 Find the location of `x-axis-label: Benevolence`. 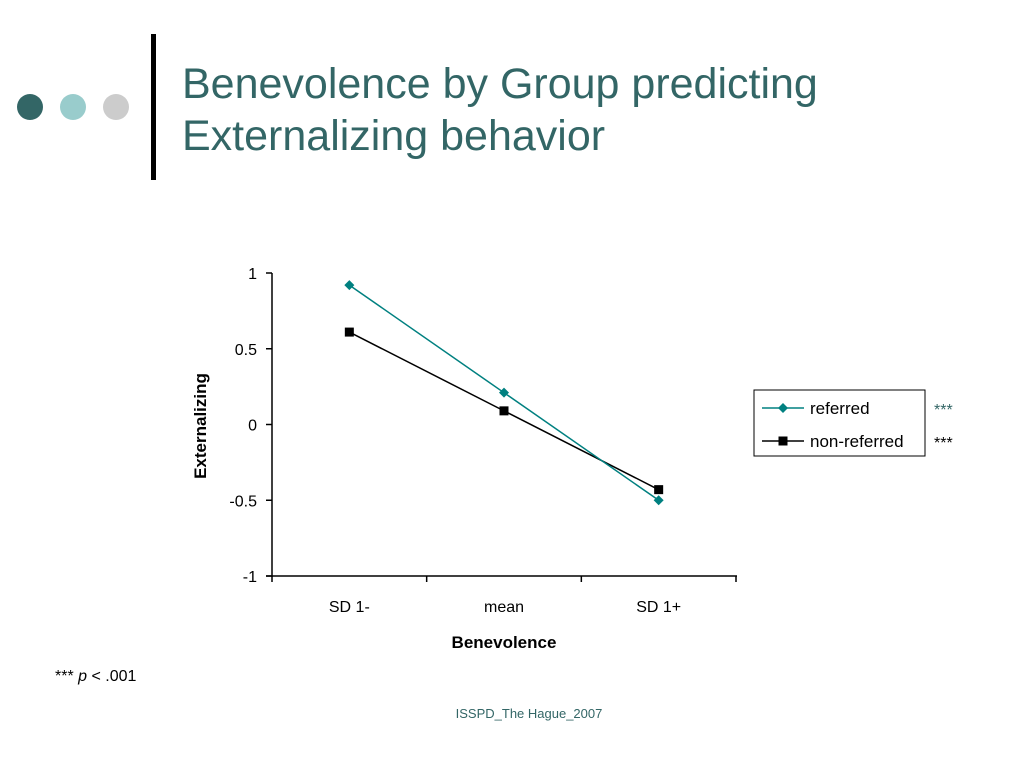

x-axis-label: Benevolence is located at coordinates (504, 642).